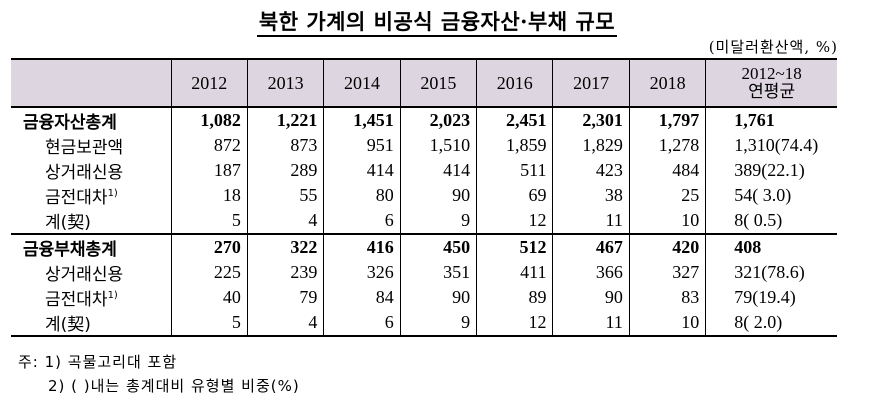 The height and width of the screenshot is (406, 874). What do you see at coordinates (771, 195) in the screenshot?
I see `average-cell: 54( 3.0)` at bounding box center [771, 195].